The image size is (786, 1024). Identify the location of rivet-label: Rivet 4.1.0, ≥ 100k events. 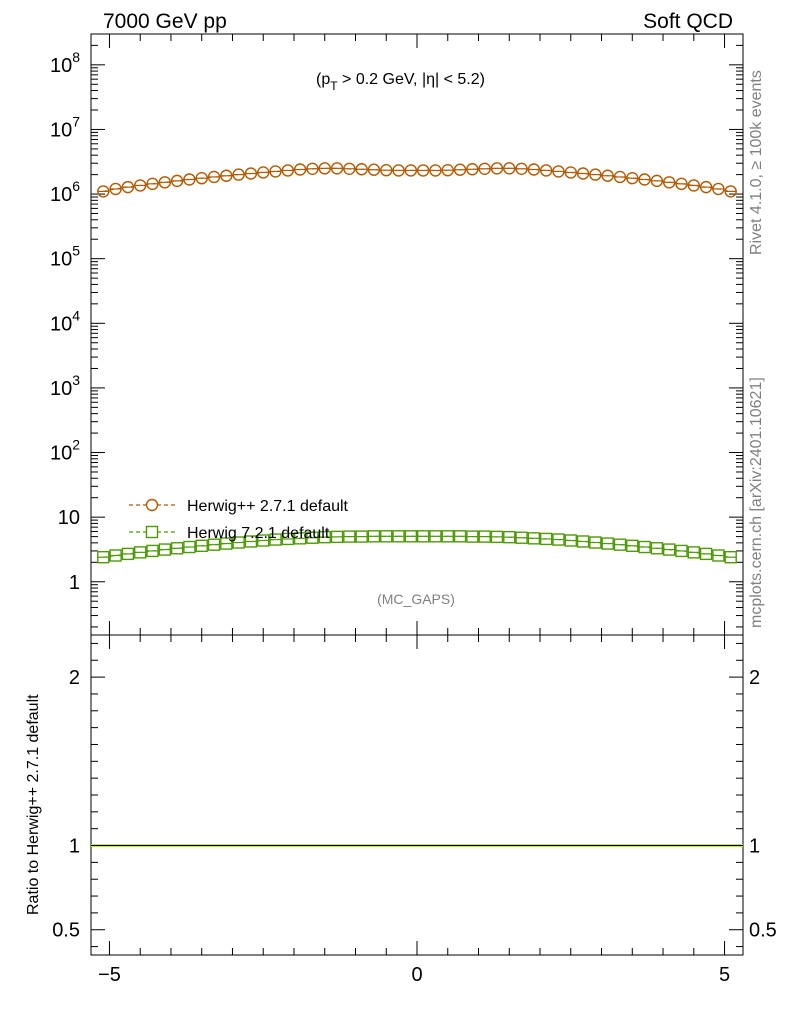
(756, 162).